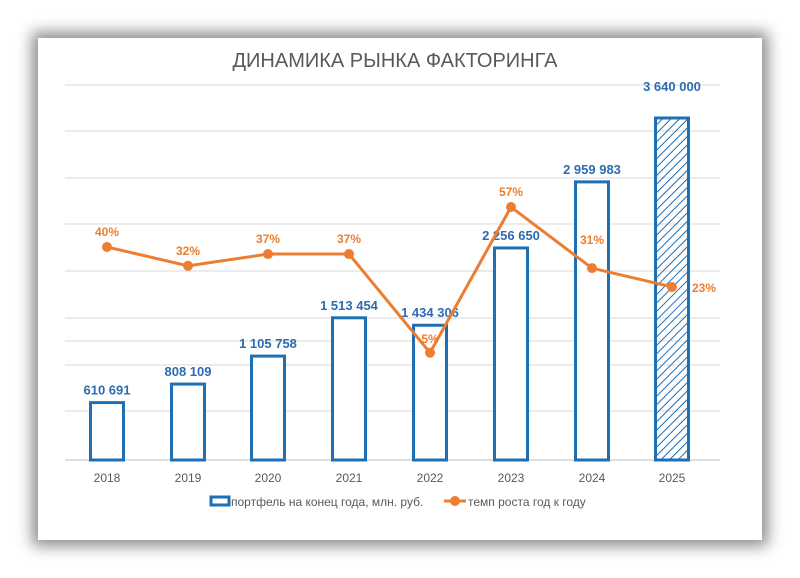 The image size is (800, 578). Describe the element at coordinates (268, 343) in the screenshot. I see `bar-label: 1 105 758` at that location.